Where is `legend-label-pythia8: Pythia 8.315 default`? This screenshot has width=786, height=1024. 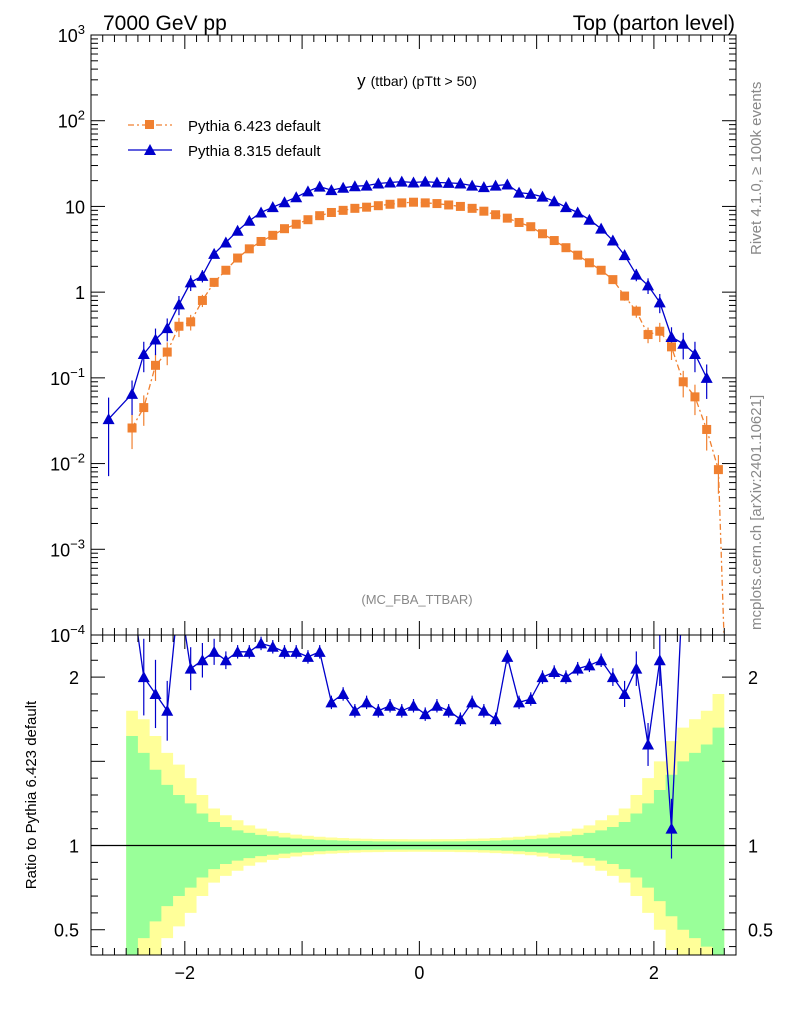 legend-label-pythia8: Pythia 8.315 default is located at coordinates (254, 151).